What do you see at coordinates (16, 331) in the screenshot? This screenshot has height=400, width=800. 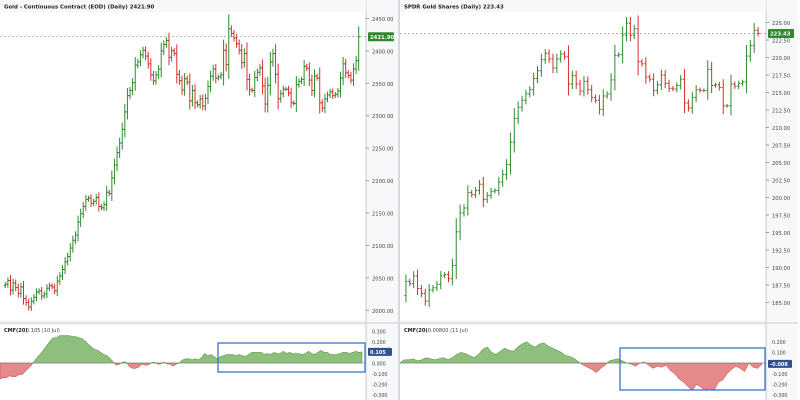 I see `cmf-indicator-label: CMF(20)` at bounding box center [16, 331].